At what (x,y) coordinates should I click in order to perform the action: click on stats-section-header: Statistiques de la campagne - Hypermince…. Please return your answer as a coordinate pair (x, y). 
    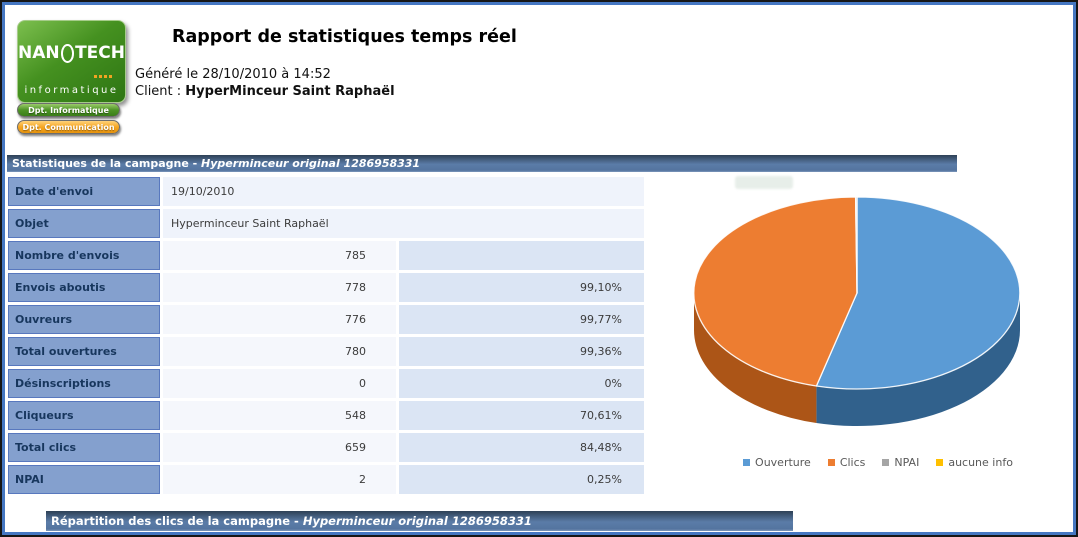
    Looking at the image, I should click on (482, 163).